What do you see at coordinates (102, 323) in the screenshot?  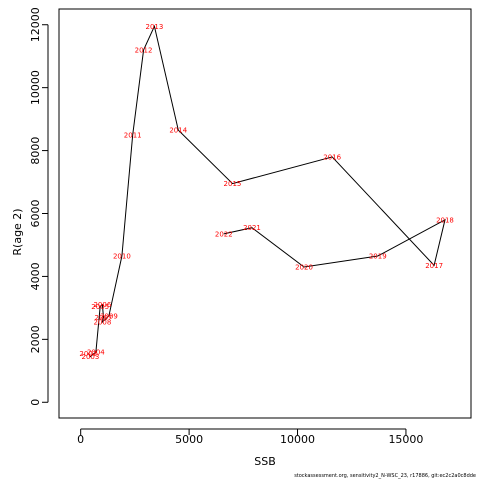 I see `point-label-2008: 2008` at bounding box center [102, 323].